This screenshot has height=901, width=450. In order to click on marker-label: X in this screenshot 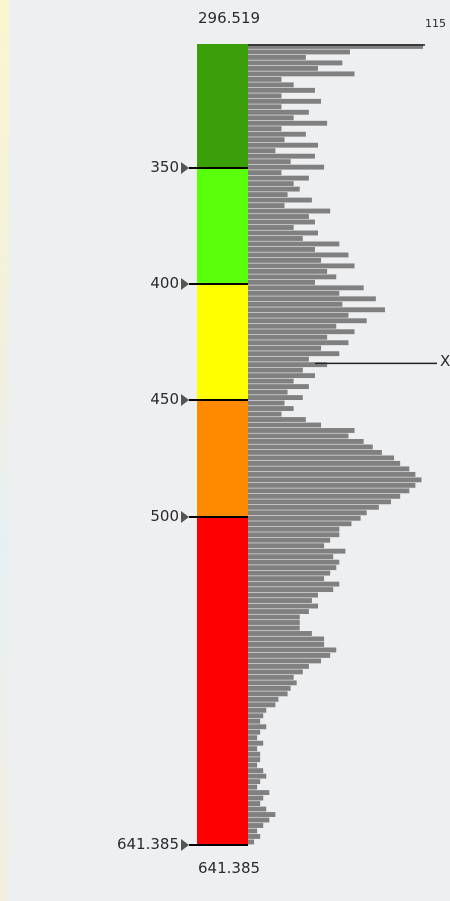, I will do `click(445, 361)`.